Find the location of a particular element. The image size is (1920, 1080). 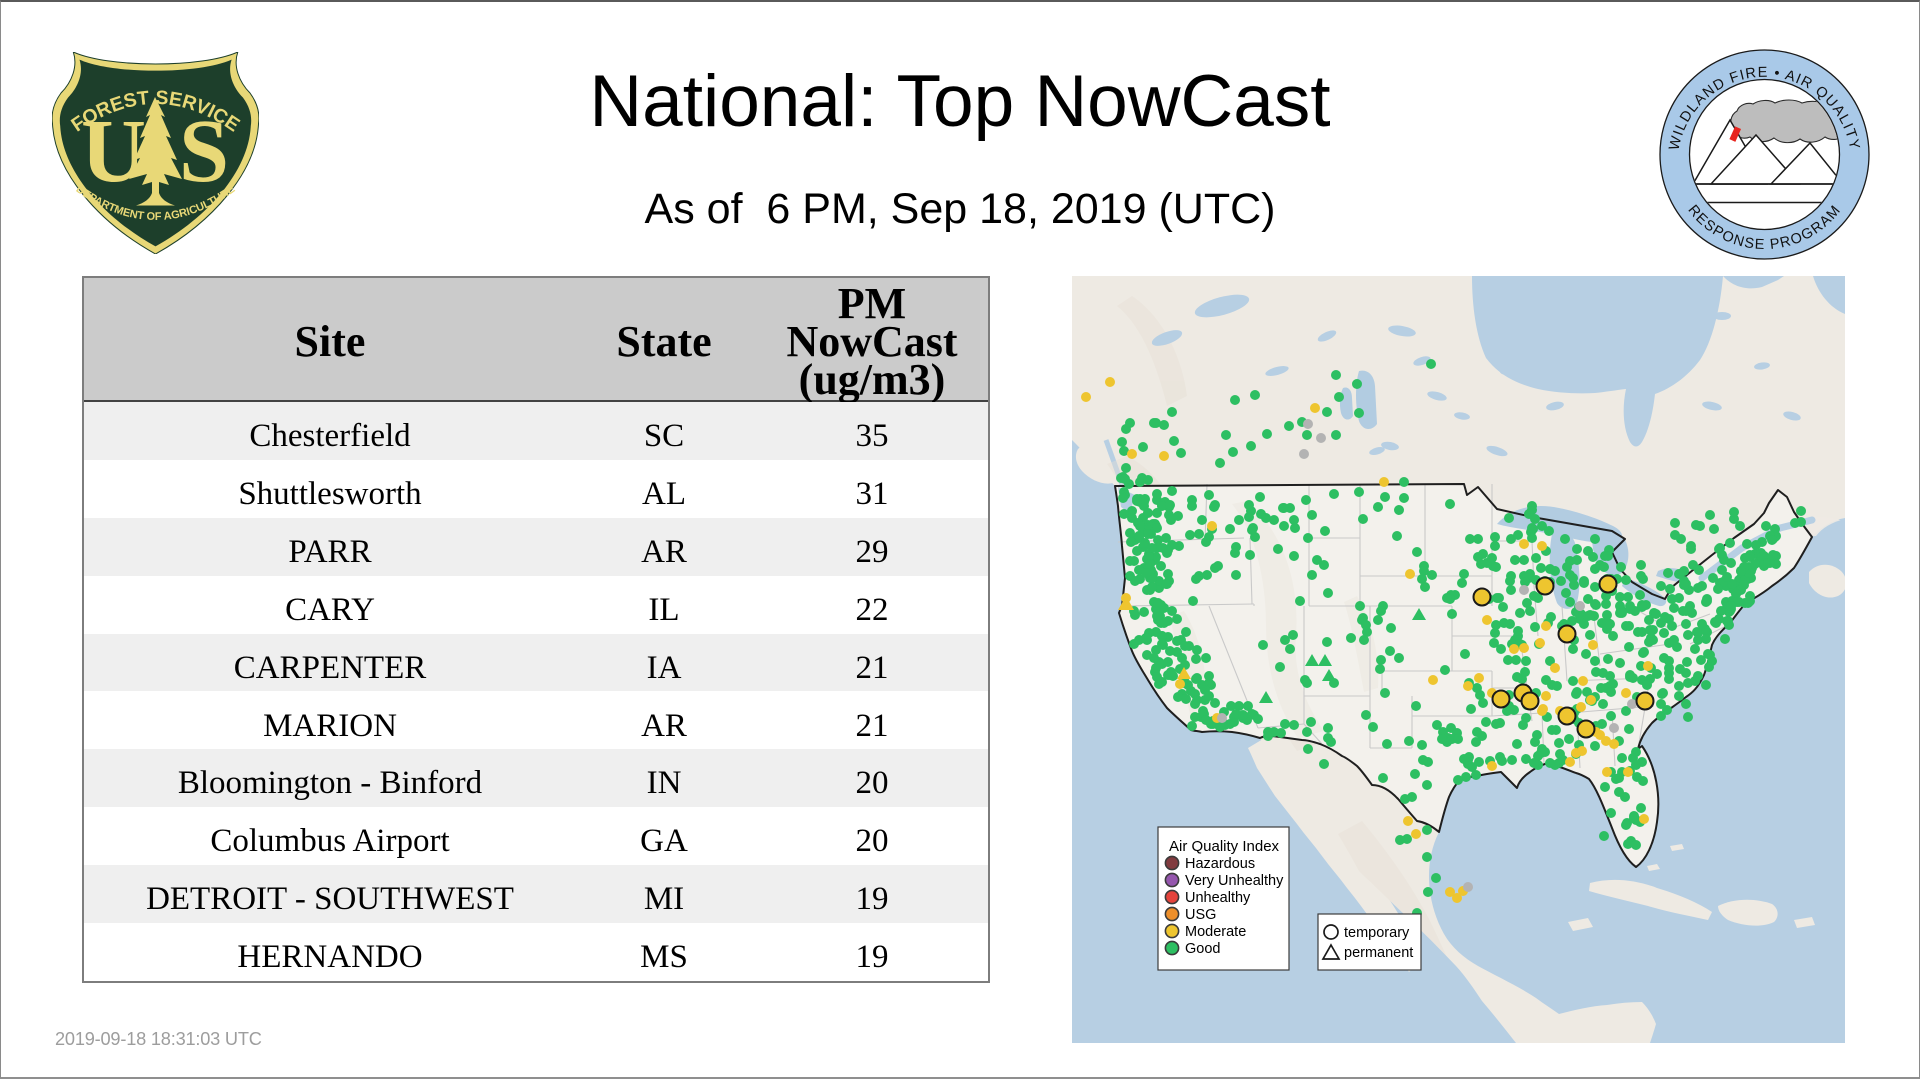

svg-text: Air Quality Index is located at coordinates (1224, 846).